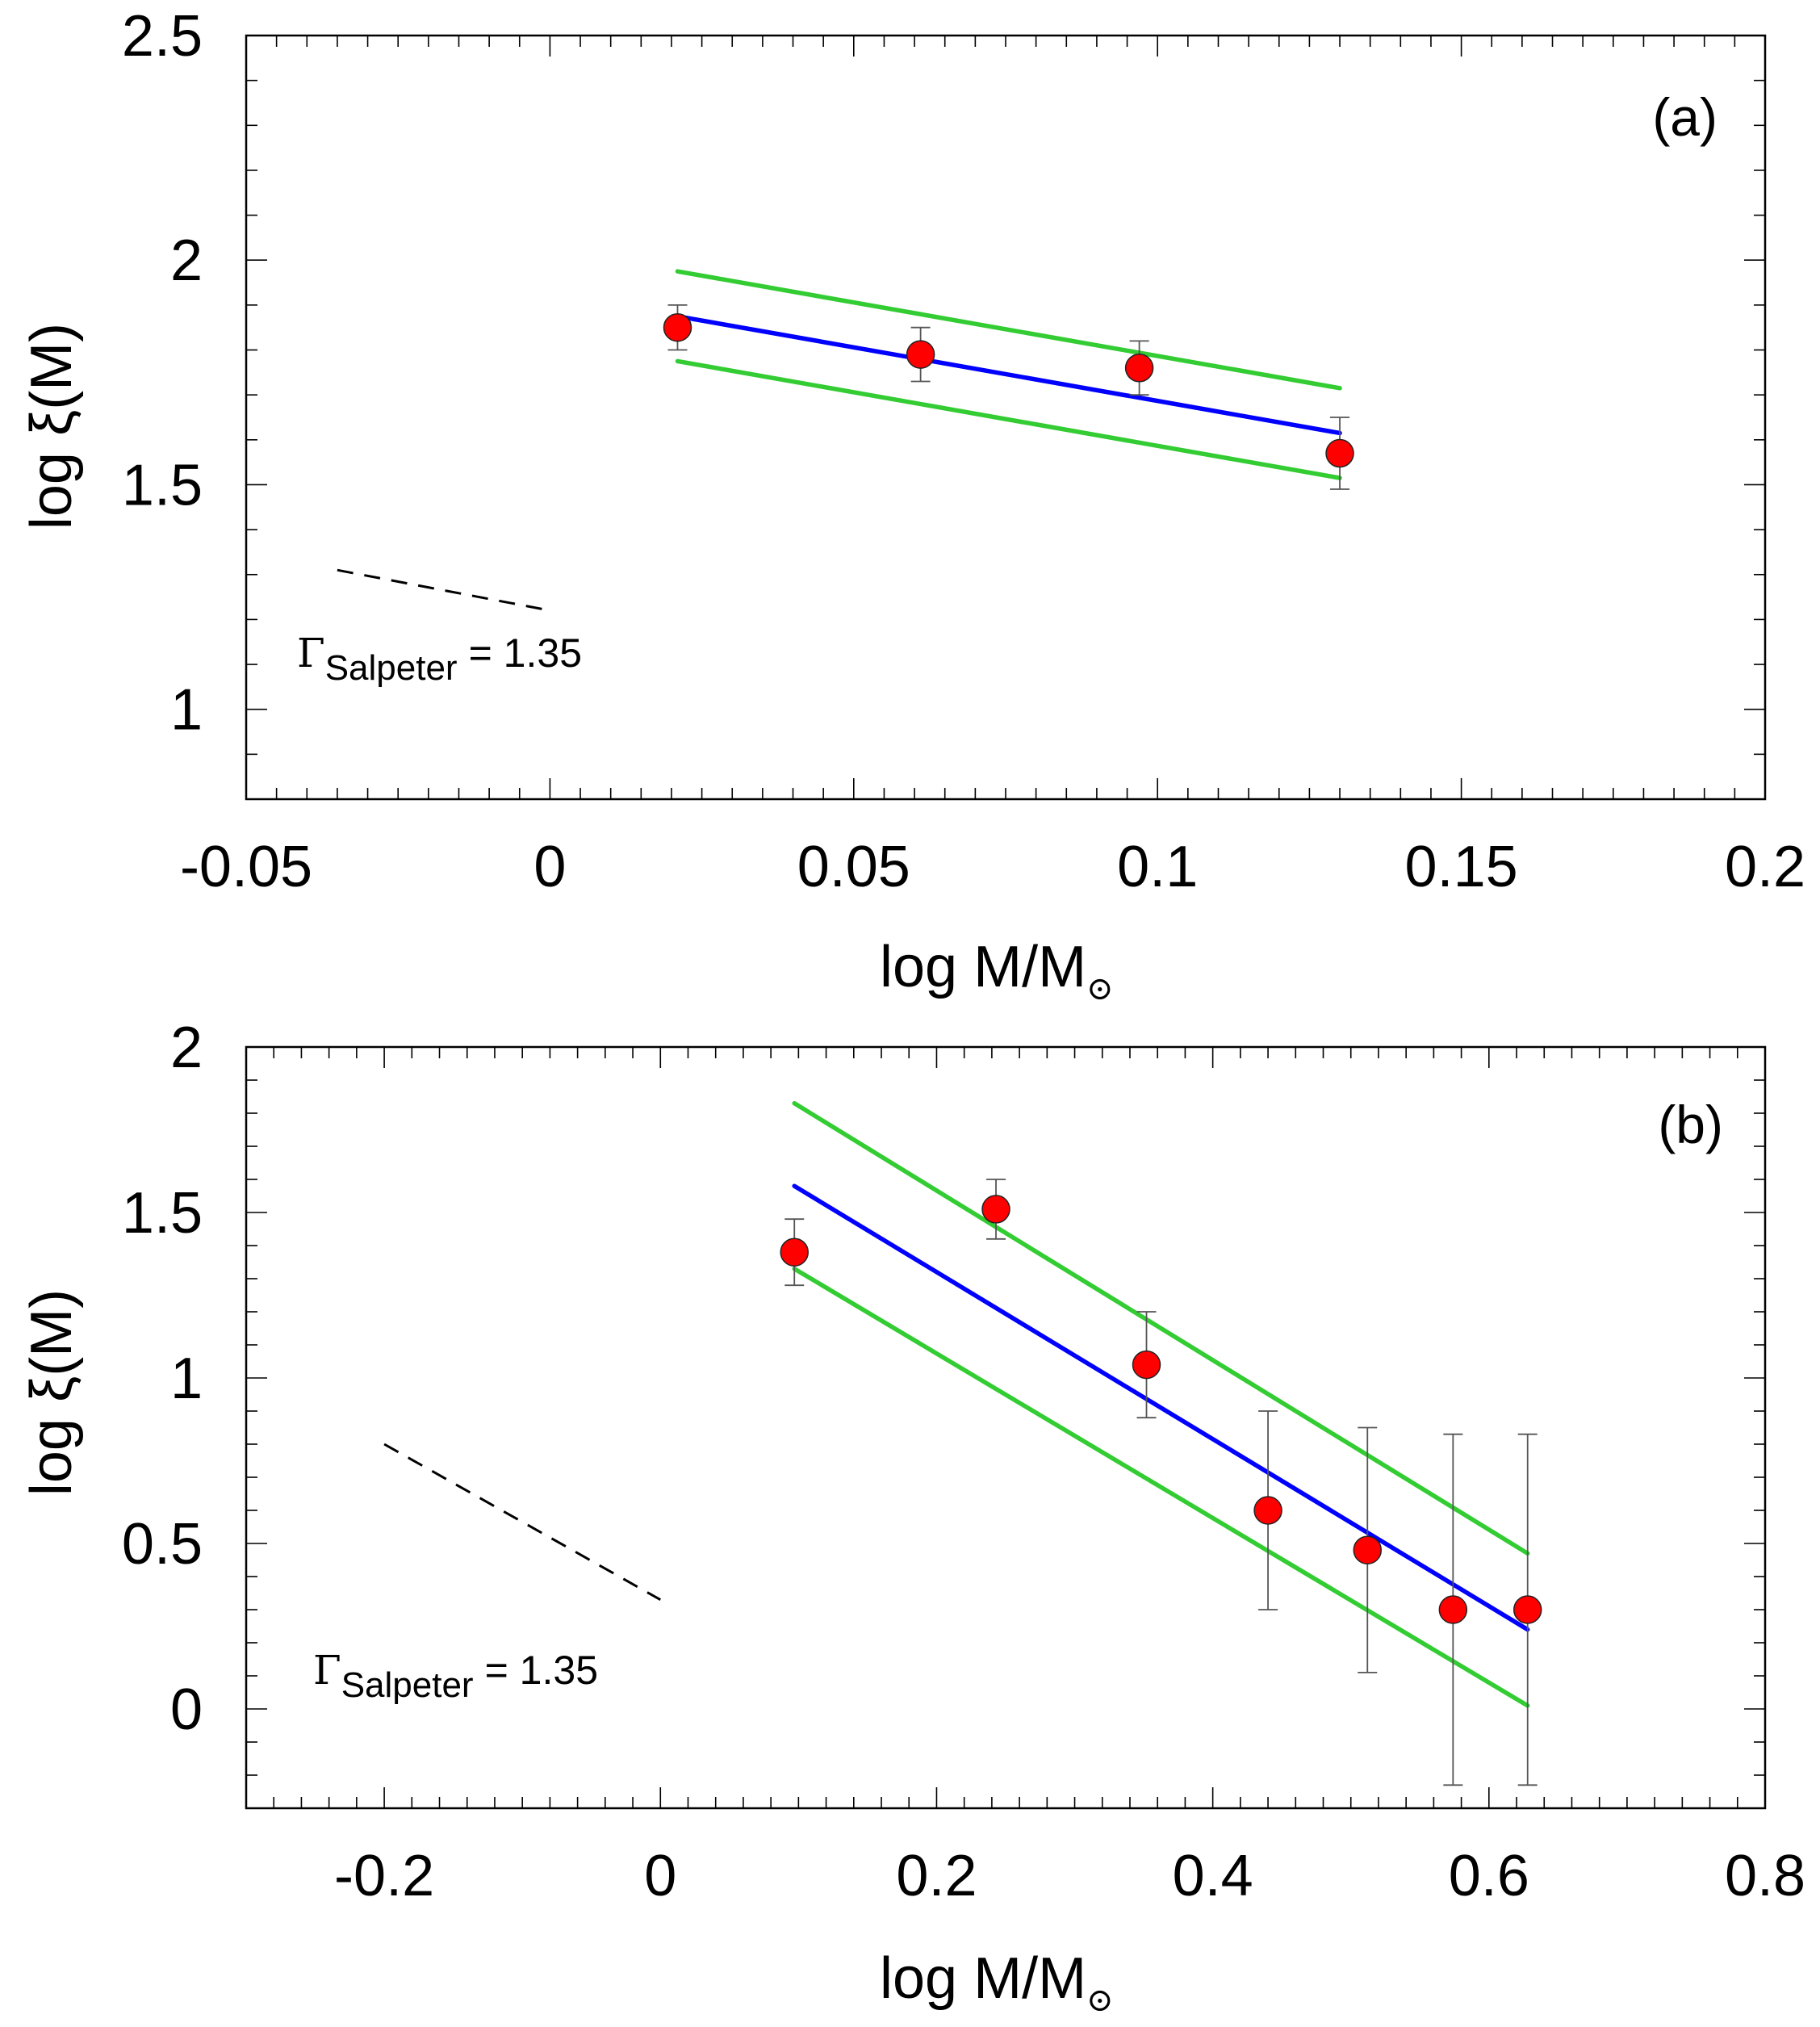 Image resolution: width=1820 pixels, height=2027 pixels. I want to click on y-tick-label: 0, so click(187, 1709).